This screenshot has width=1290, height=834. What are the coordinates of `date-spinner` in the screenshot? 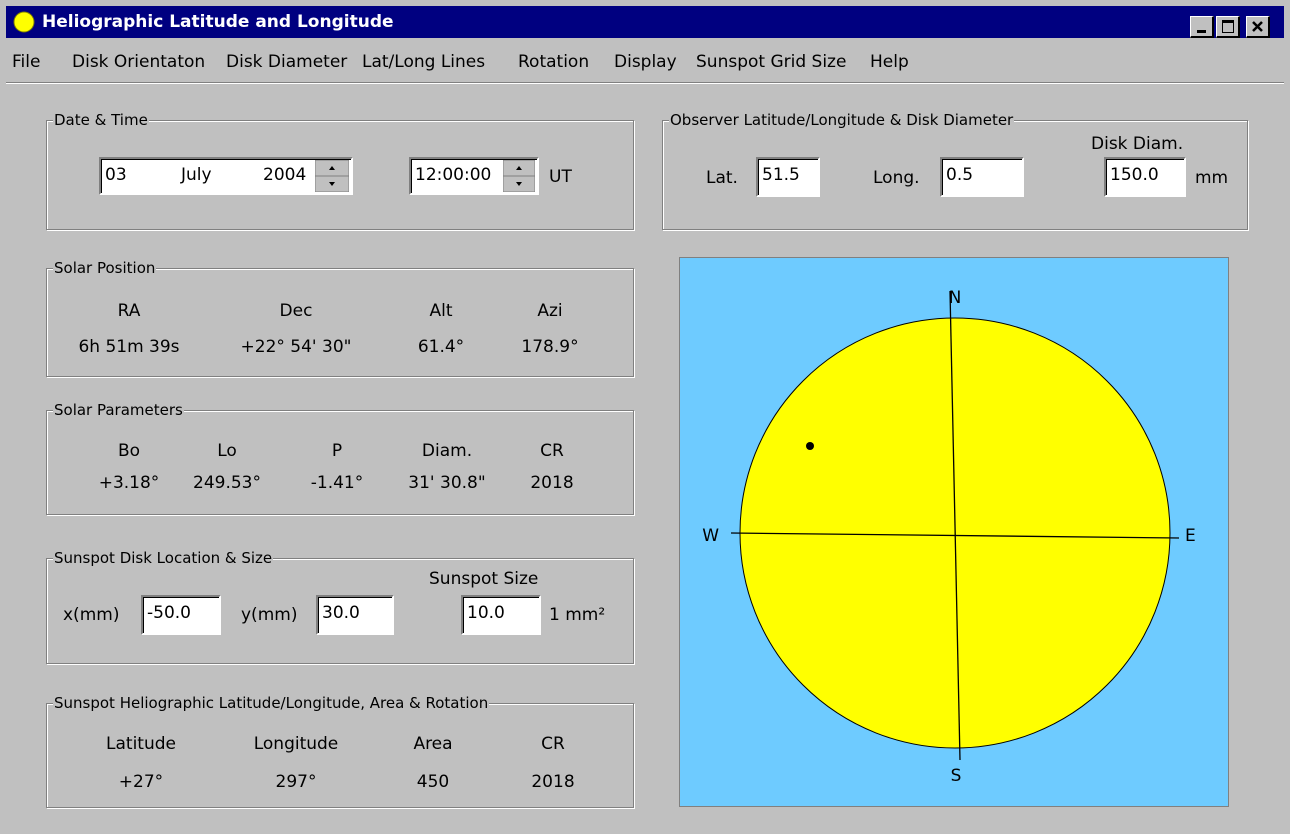 It's located at (332, 176).